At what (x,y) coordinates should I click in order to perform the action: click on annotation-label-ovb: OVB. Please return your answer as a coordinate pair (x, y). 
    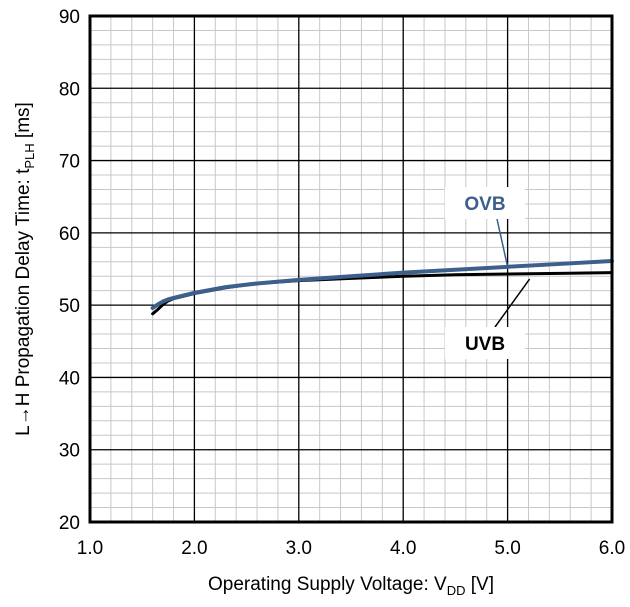
    Looking at the image, I should click on (484, 204).